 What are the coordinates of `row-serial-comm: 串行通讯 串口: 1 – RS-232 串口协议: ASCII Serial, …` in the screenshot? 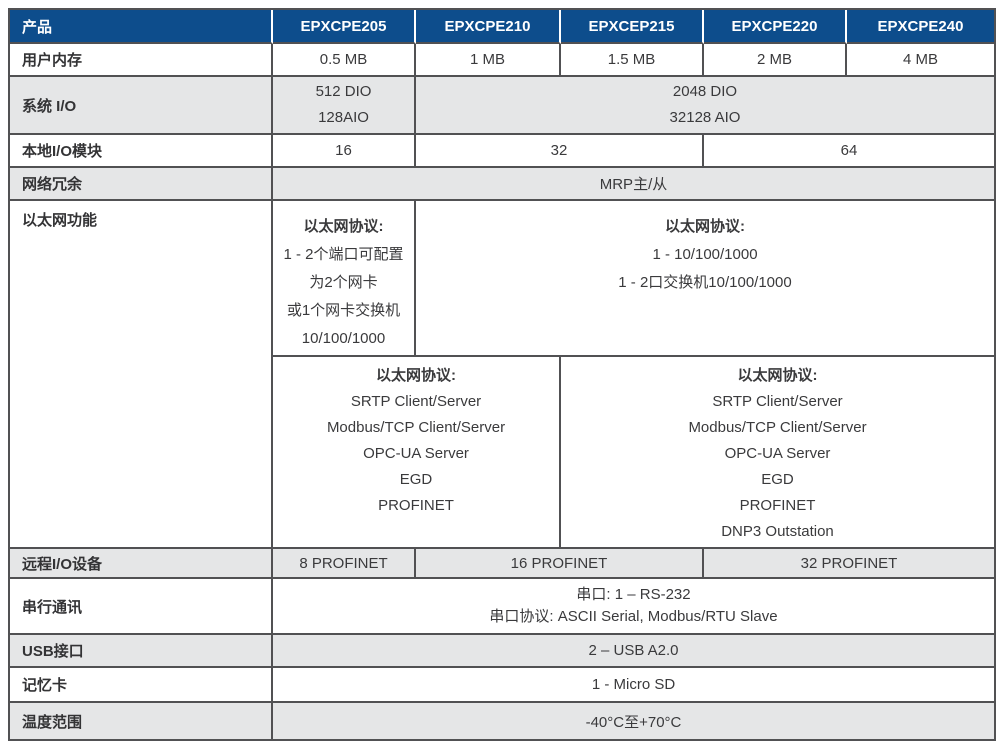 It's located at (502, 607).